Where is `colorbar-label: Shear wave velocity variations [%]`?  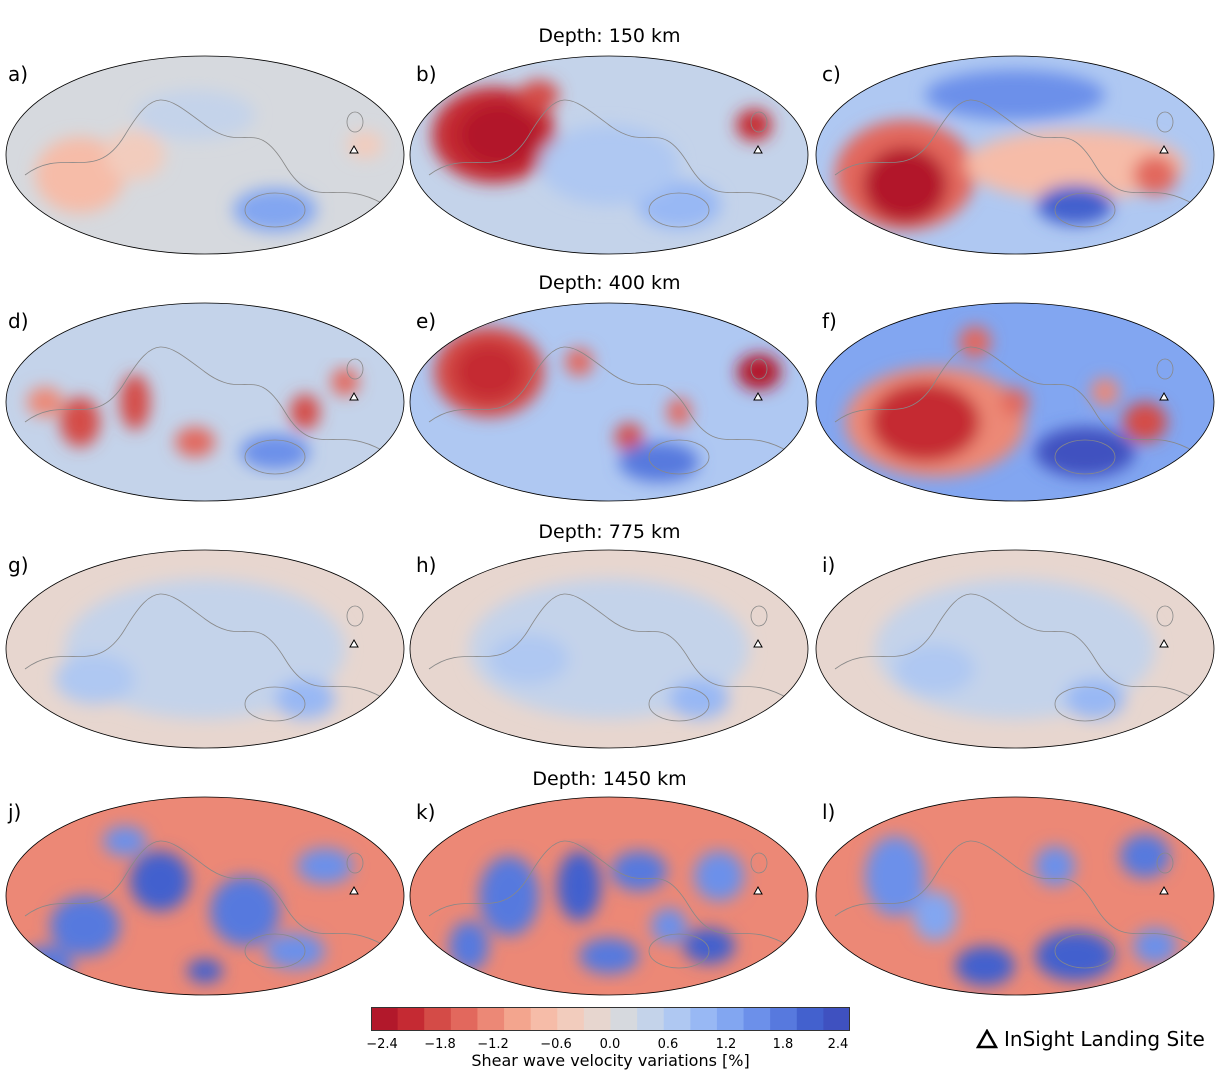 colorbar-label: Shear wave velocity variations [%] is located at coordinates (610, 1060).